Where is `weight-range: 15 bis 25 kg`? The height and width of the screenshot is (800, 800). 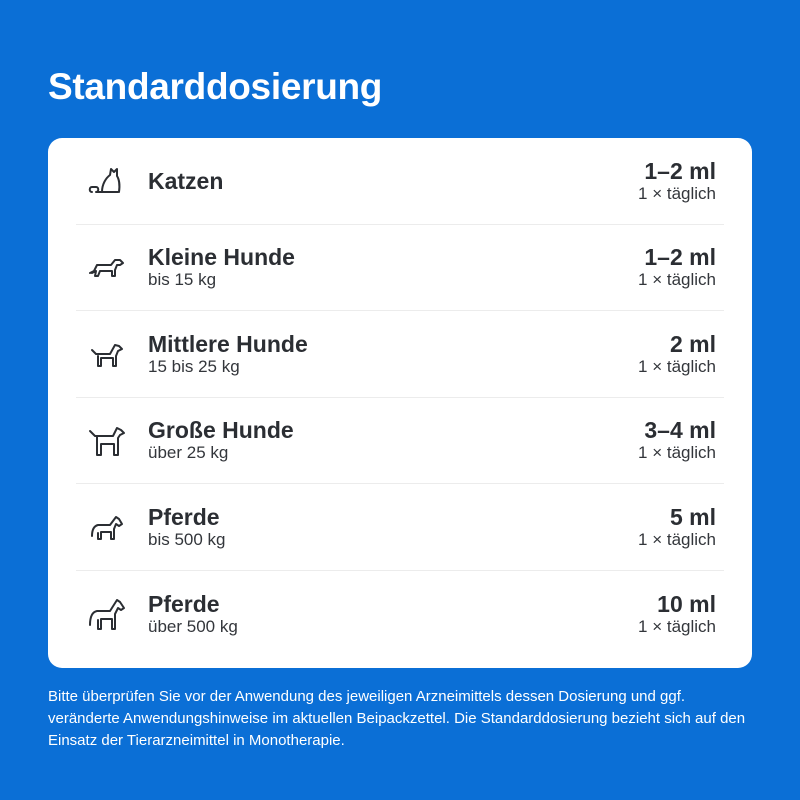
weight-range: 15 bis 25 kg is located at coordinates (194, 366).